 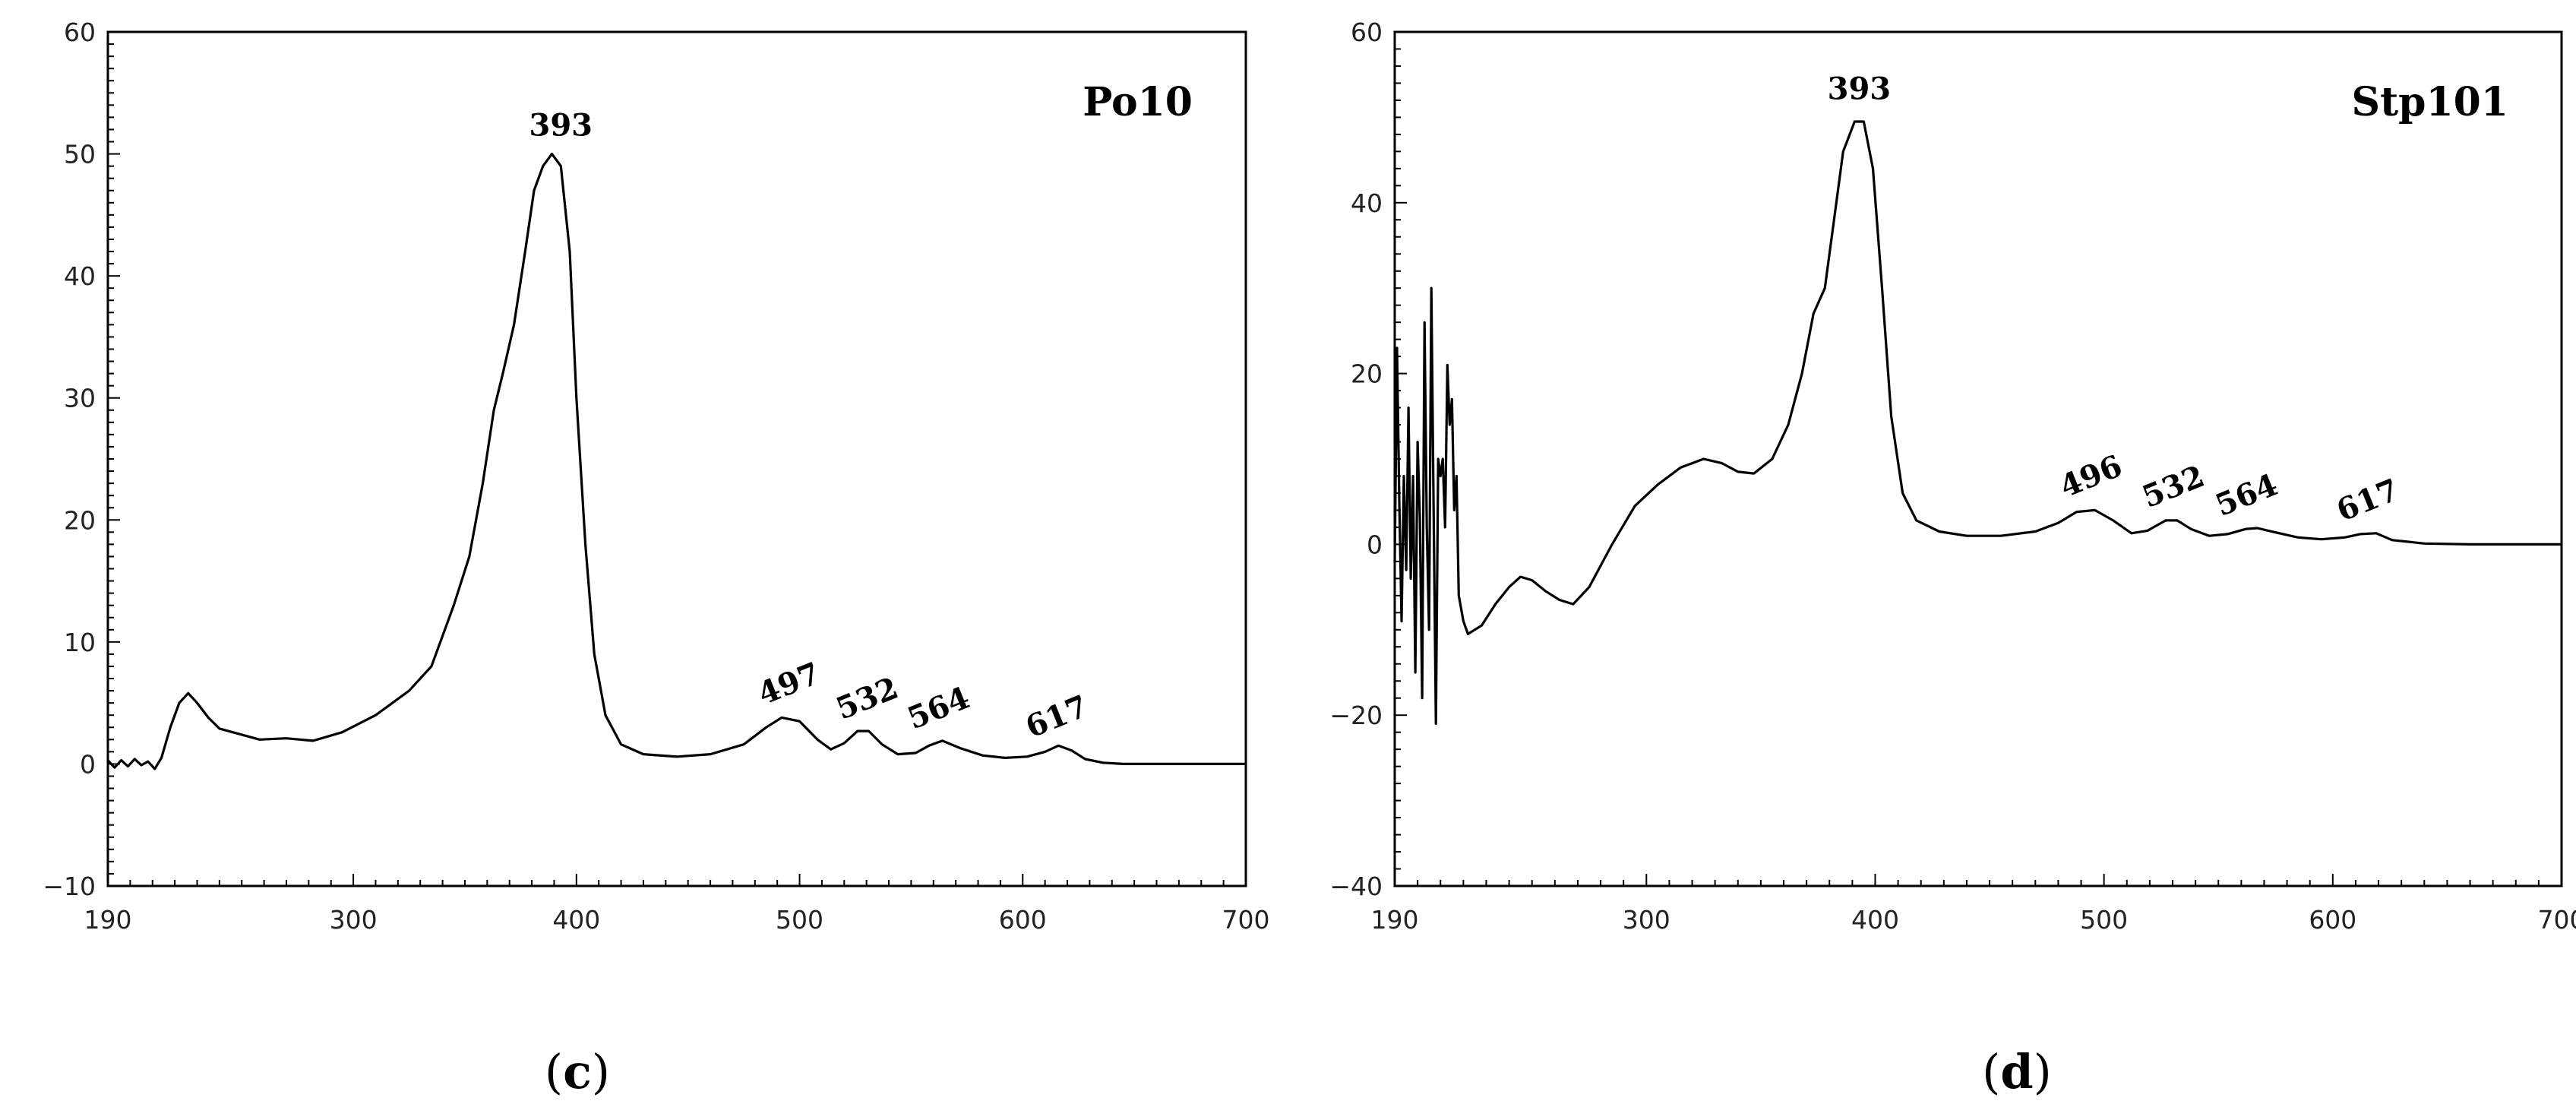 What do you see at coordinates (2430, 102) in the screenshot?
I see `sample-label: Stp101` at bounding box center [2430, 102].